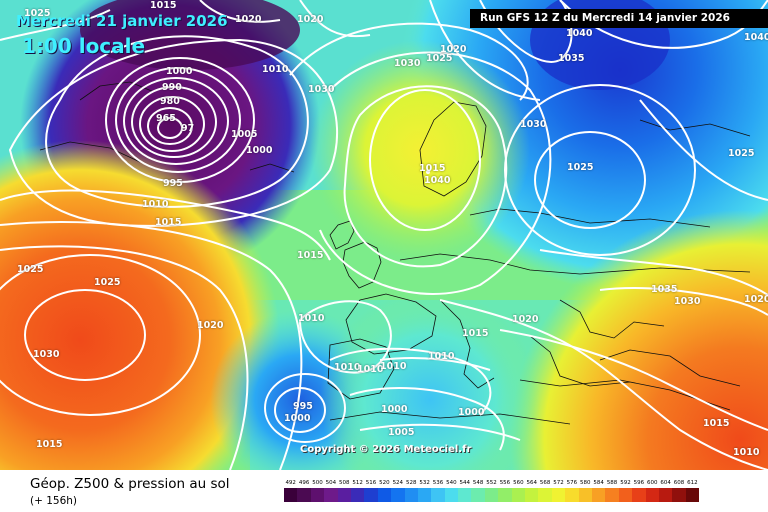 The image size is (768, 512). Describe the element at coordinates (122, 21) in the screenshot. I see `forecast-date-label: Mercredi 21 janvier 2026` at that location.